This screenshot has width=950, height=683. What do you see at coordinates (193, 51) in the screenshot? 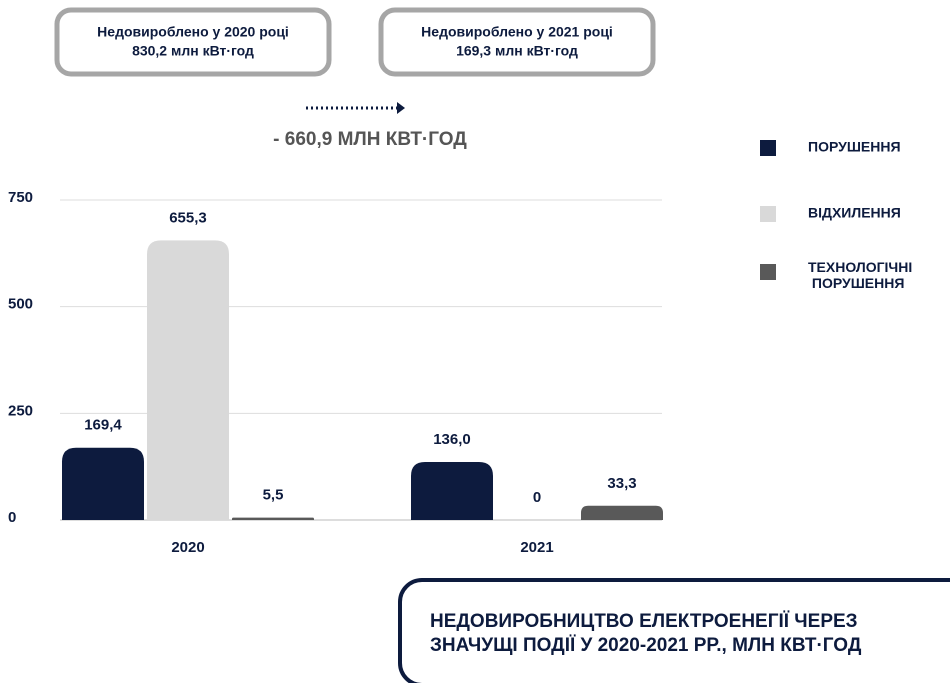
I see `annotation-value: 830,2 млн кВт·год` at bounding box center [193, 51].